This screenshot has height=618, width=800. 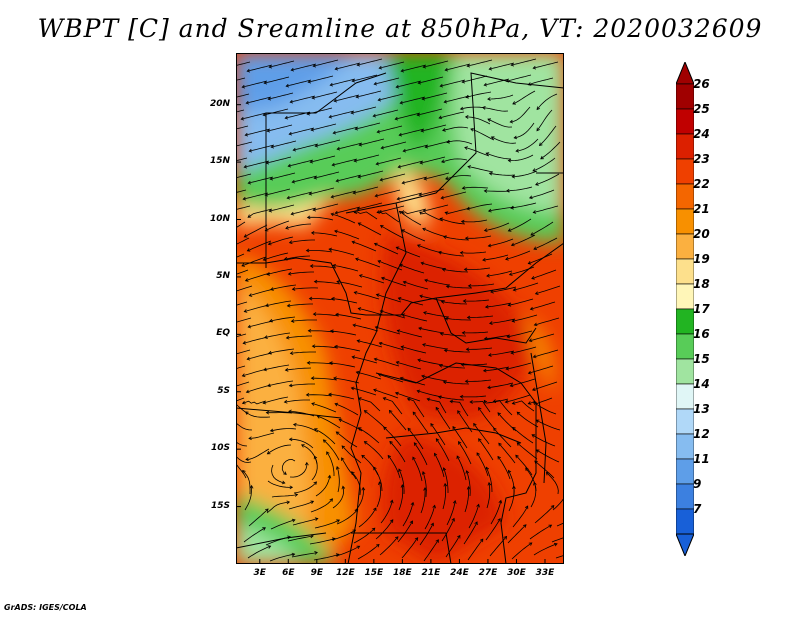 I want to click on lat-tick-label: 5N, so click(x=223, y=275).